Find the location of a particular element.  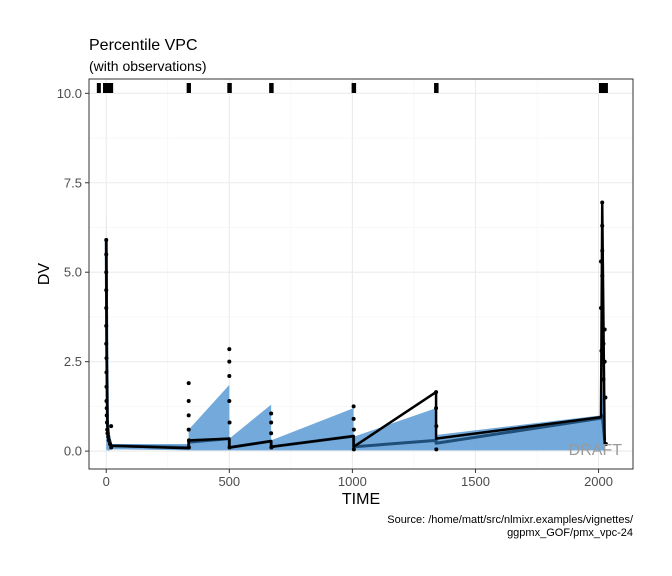

x-axis-title: TIME is located at coordinates (361, 499).